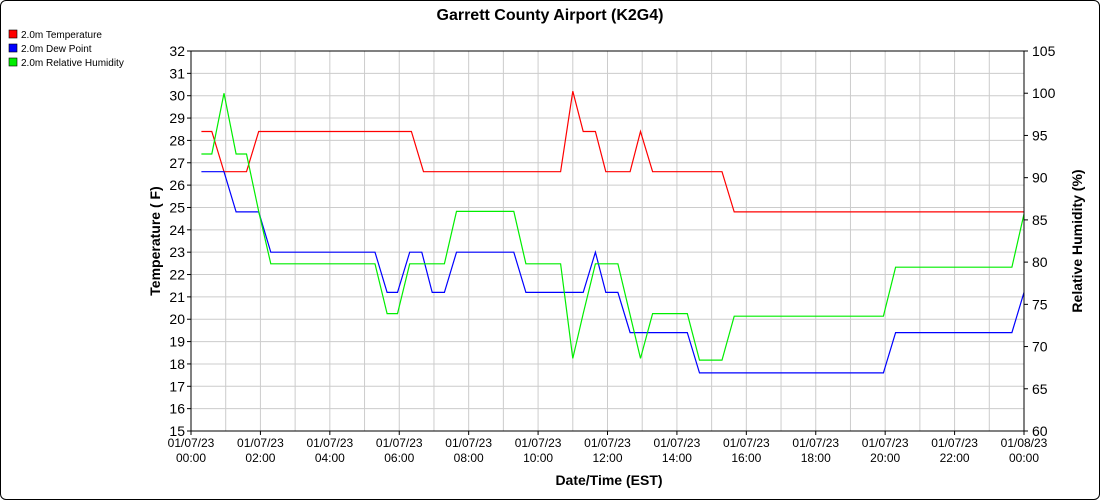 The height and width of the screenshot is (504, 1100). Describe the element at coordinates (1044, 51) in the screenshot. I see `y2-tick-label: 105` at that location.